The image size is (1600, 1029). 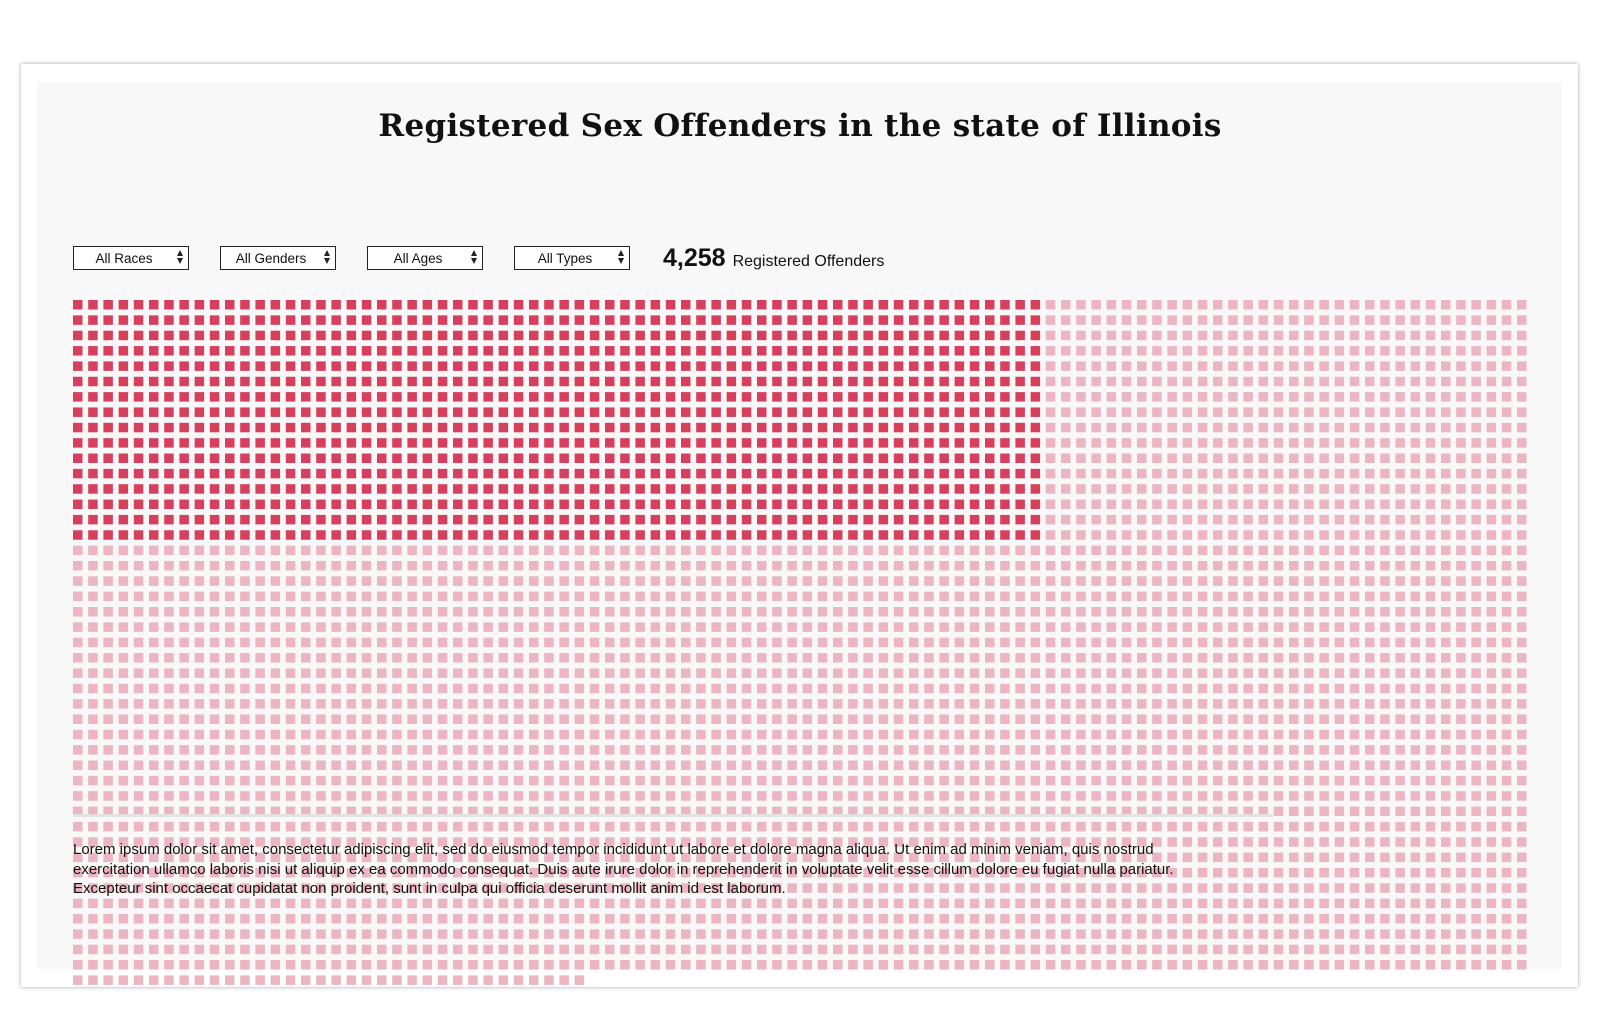 I want to click on age-filter-select: All Ages, so click(x=425, y=258).